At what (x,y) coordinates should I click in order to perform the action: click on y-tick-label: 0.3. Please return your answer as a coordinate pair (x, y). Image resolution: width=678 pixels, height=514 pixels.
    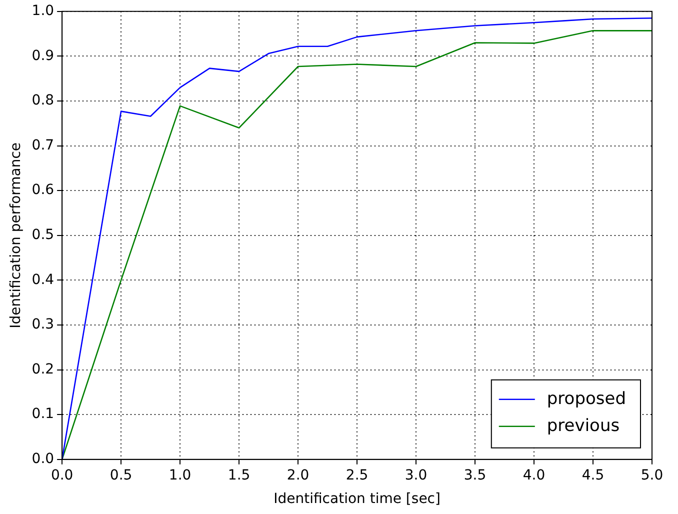
    Looking at the image, I should click on (43, 324).